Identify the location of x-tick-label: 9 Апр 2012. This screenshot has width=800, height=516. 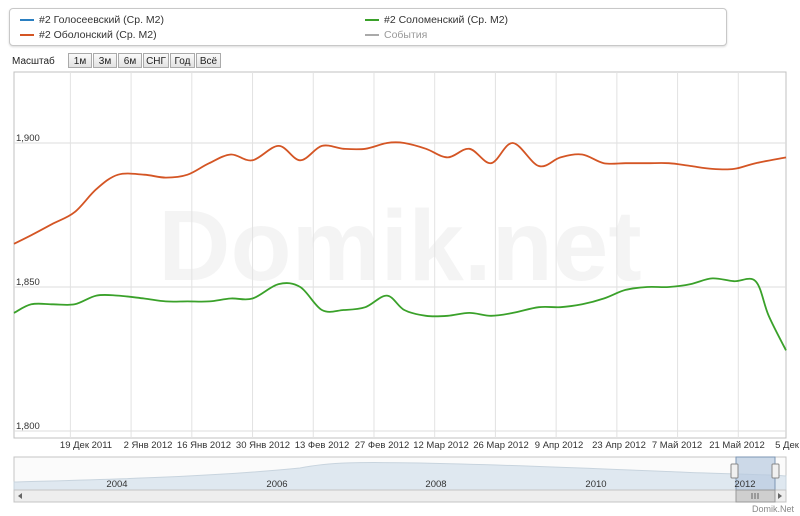
(559, 445).